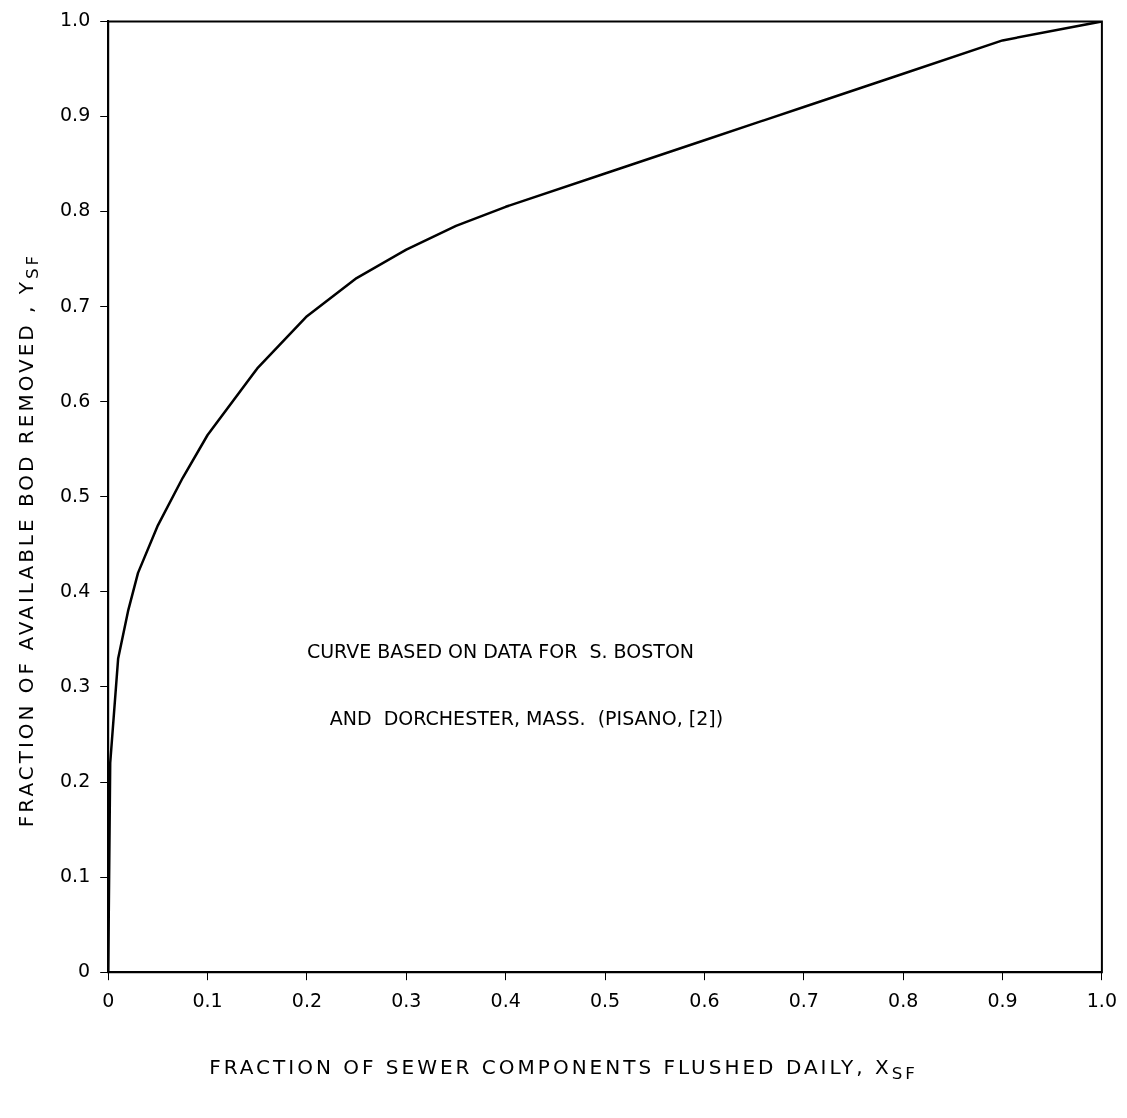 This screenshot has width=1127, height=1118. I want to click on x-tick-label: 0.3, so click(406, 999).